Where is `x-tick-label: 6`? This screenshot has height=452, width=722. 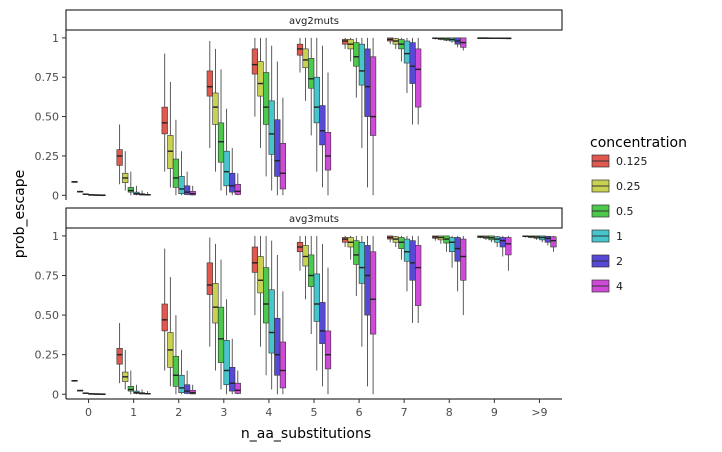
x-tick-label: 6 is located at coordinates (359, 412).